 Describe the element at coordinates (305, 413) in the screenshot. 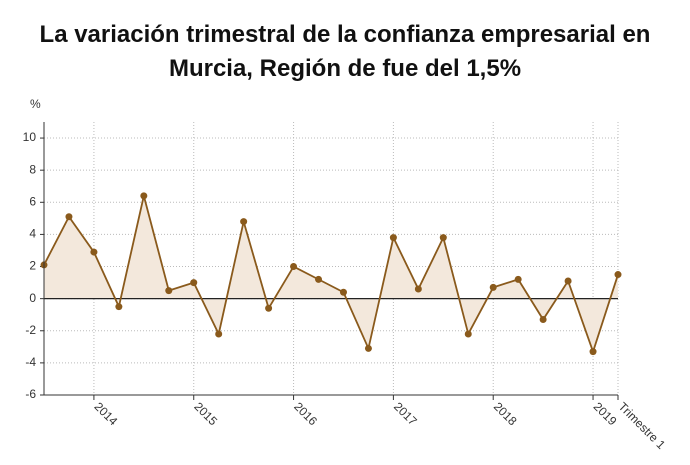

I see `x-tick-label: 2016` at that location.